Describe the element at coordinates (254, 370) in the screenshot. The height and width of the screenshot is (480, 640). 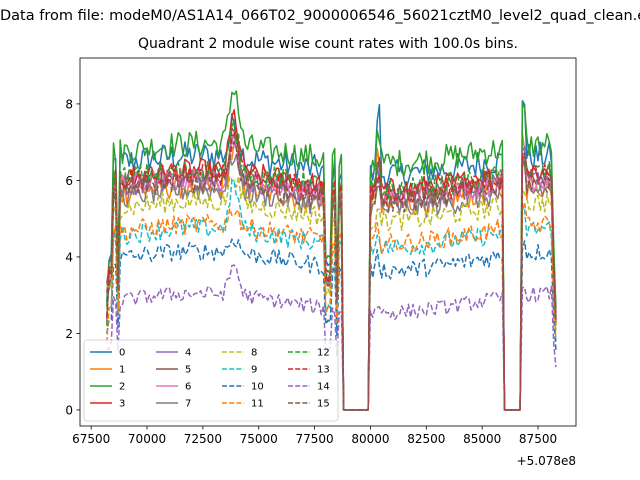
I see `legend-label-9: 9` at that location.